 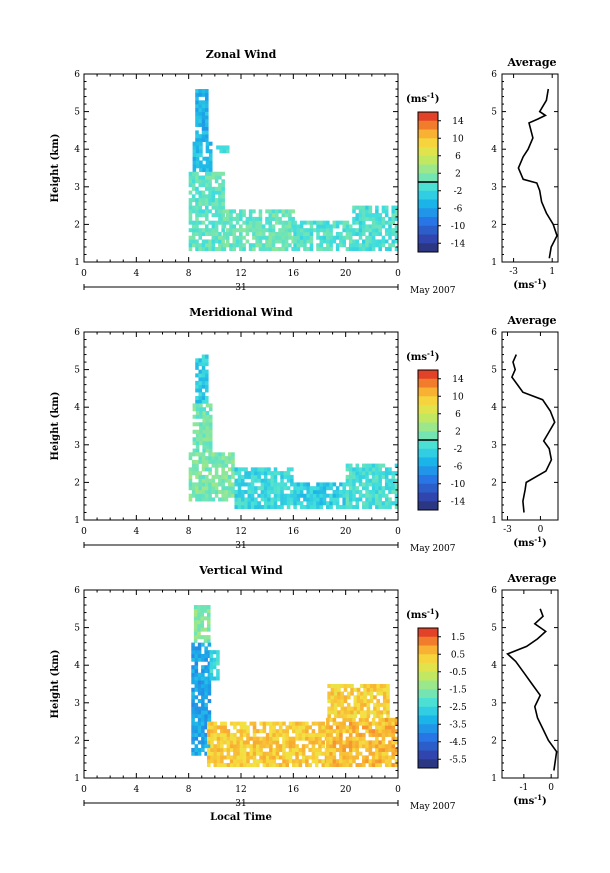 I want to click on heatmap, so click(x=293, y=432).